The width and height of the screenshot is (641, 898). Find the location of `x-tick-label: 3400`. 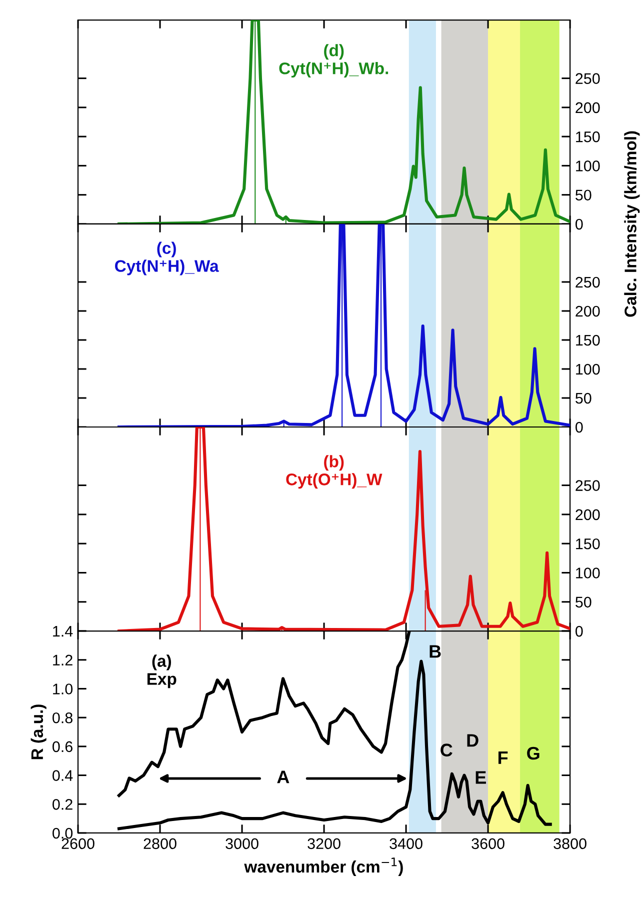

x-tick-label: 3400 is located at coordinates (406, 844).